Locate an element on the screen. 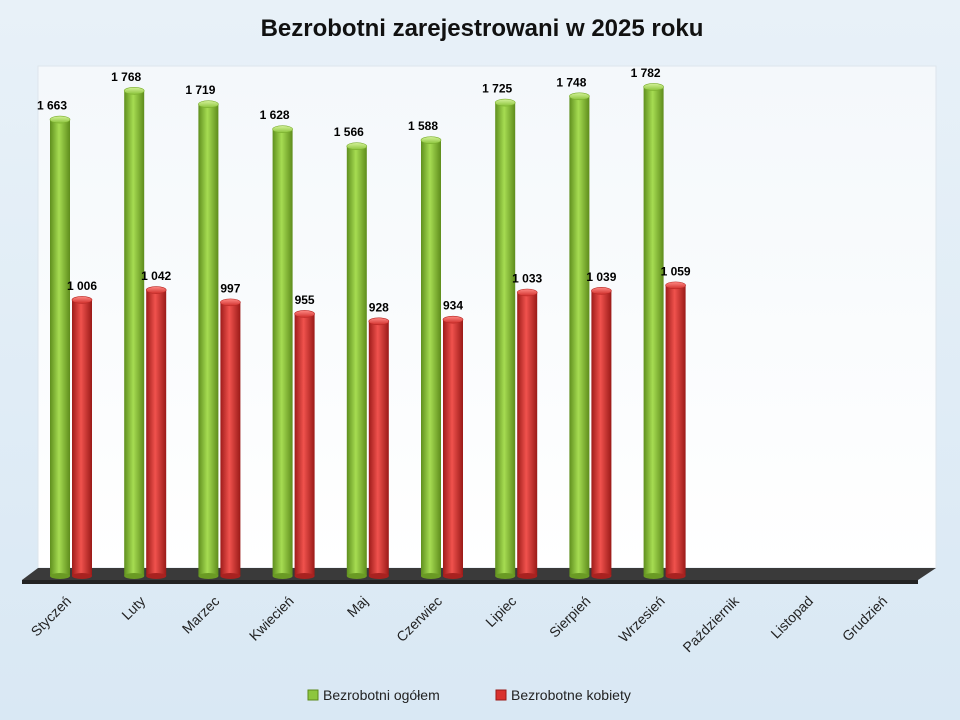  category-label-5: Maj is located at coordinates (357, 606).